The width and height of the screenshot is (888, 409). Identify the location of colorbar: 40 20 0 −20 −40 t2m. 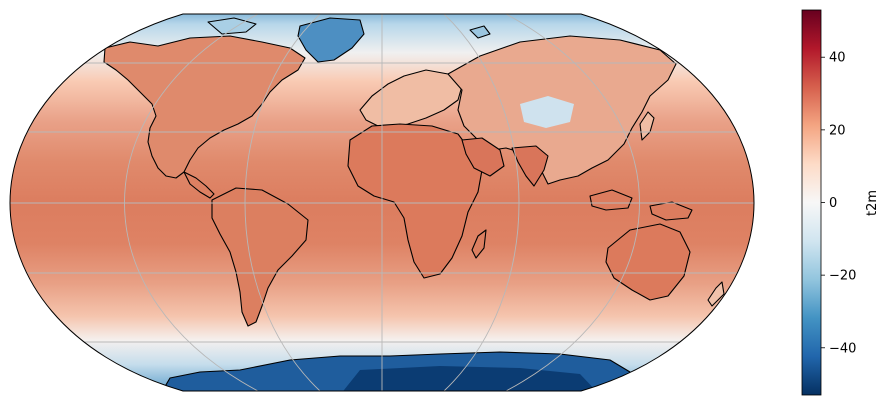
(840, 202).